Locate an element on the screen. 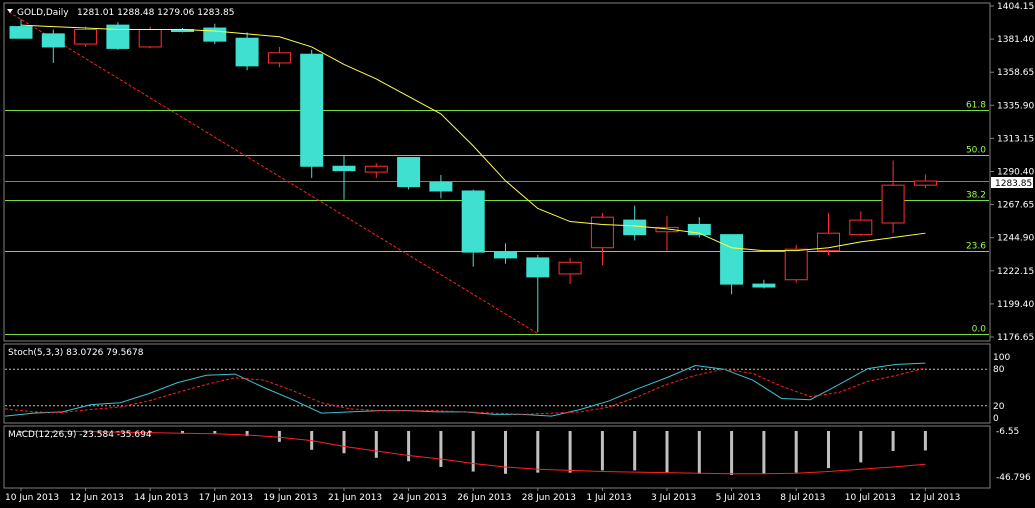  fib-label: 38.2 is located at coordinates (976, 196).